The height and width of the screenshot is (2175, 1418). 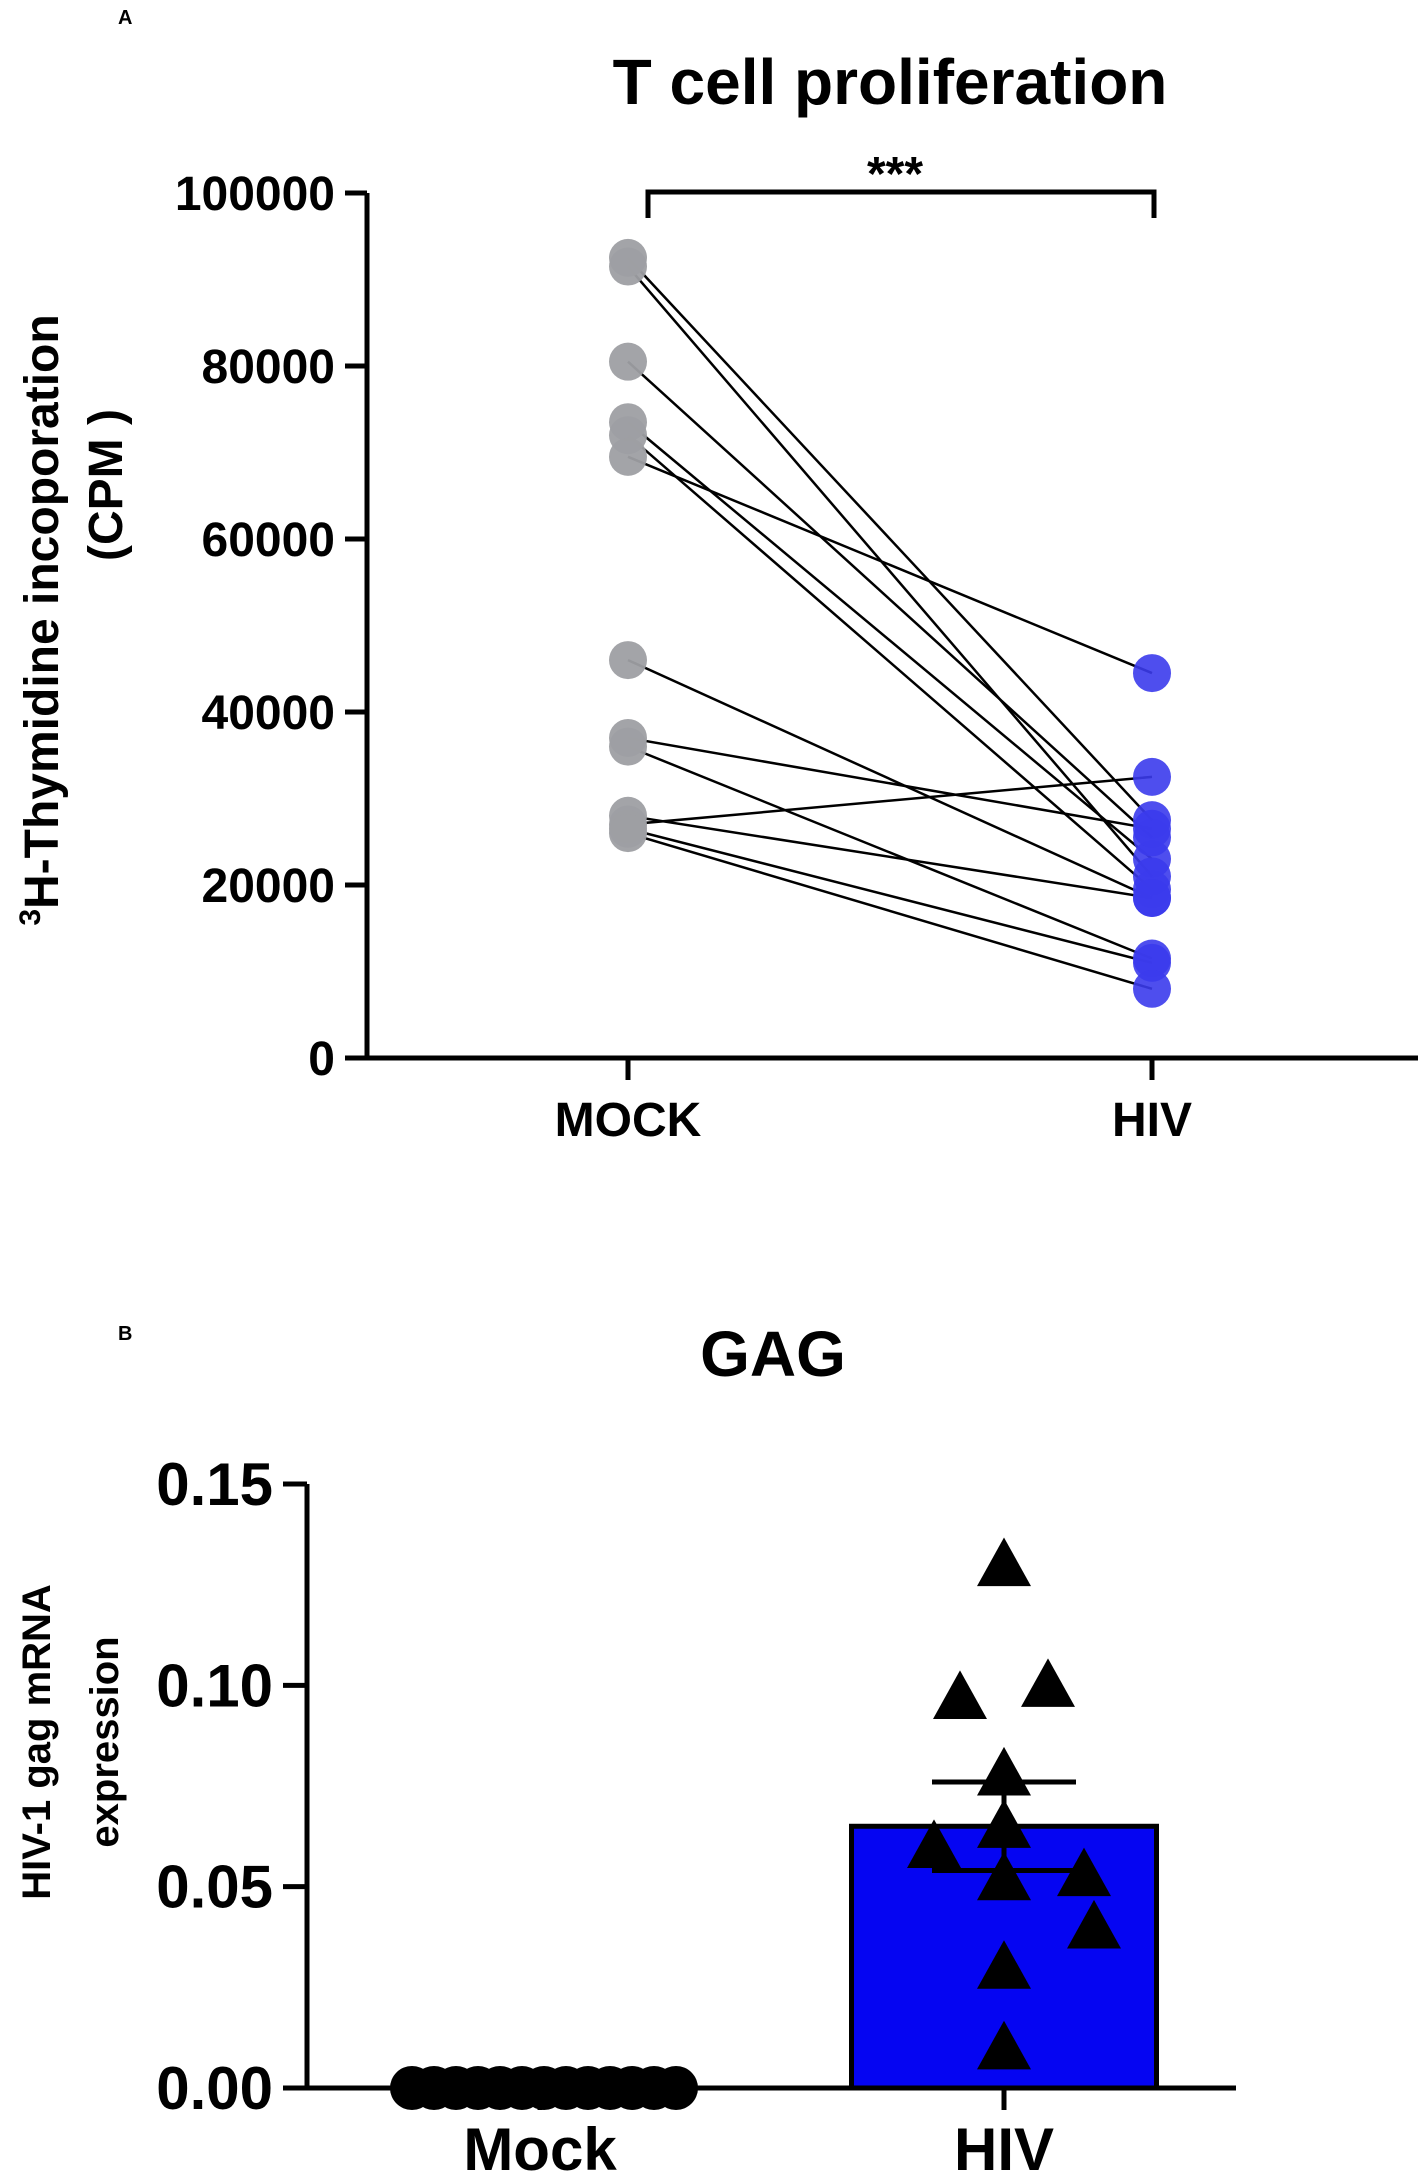 I want to click on panel-a-ytick-label: 20000, so click(x=268, y=886).